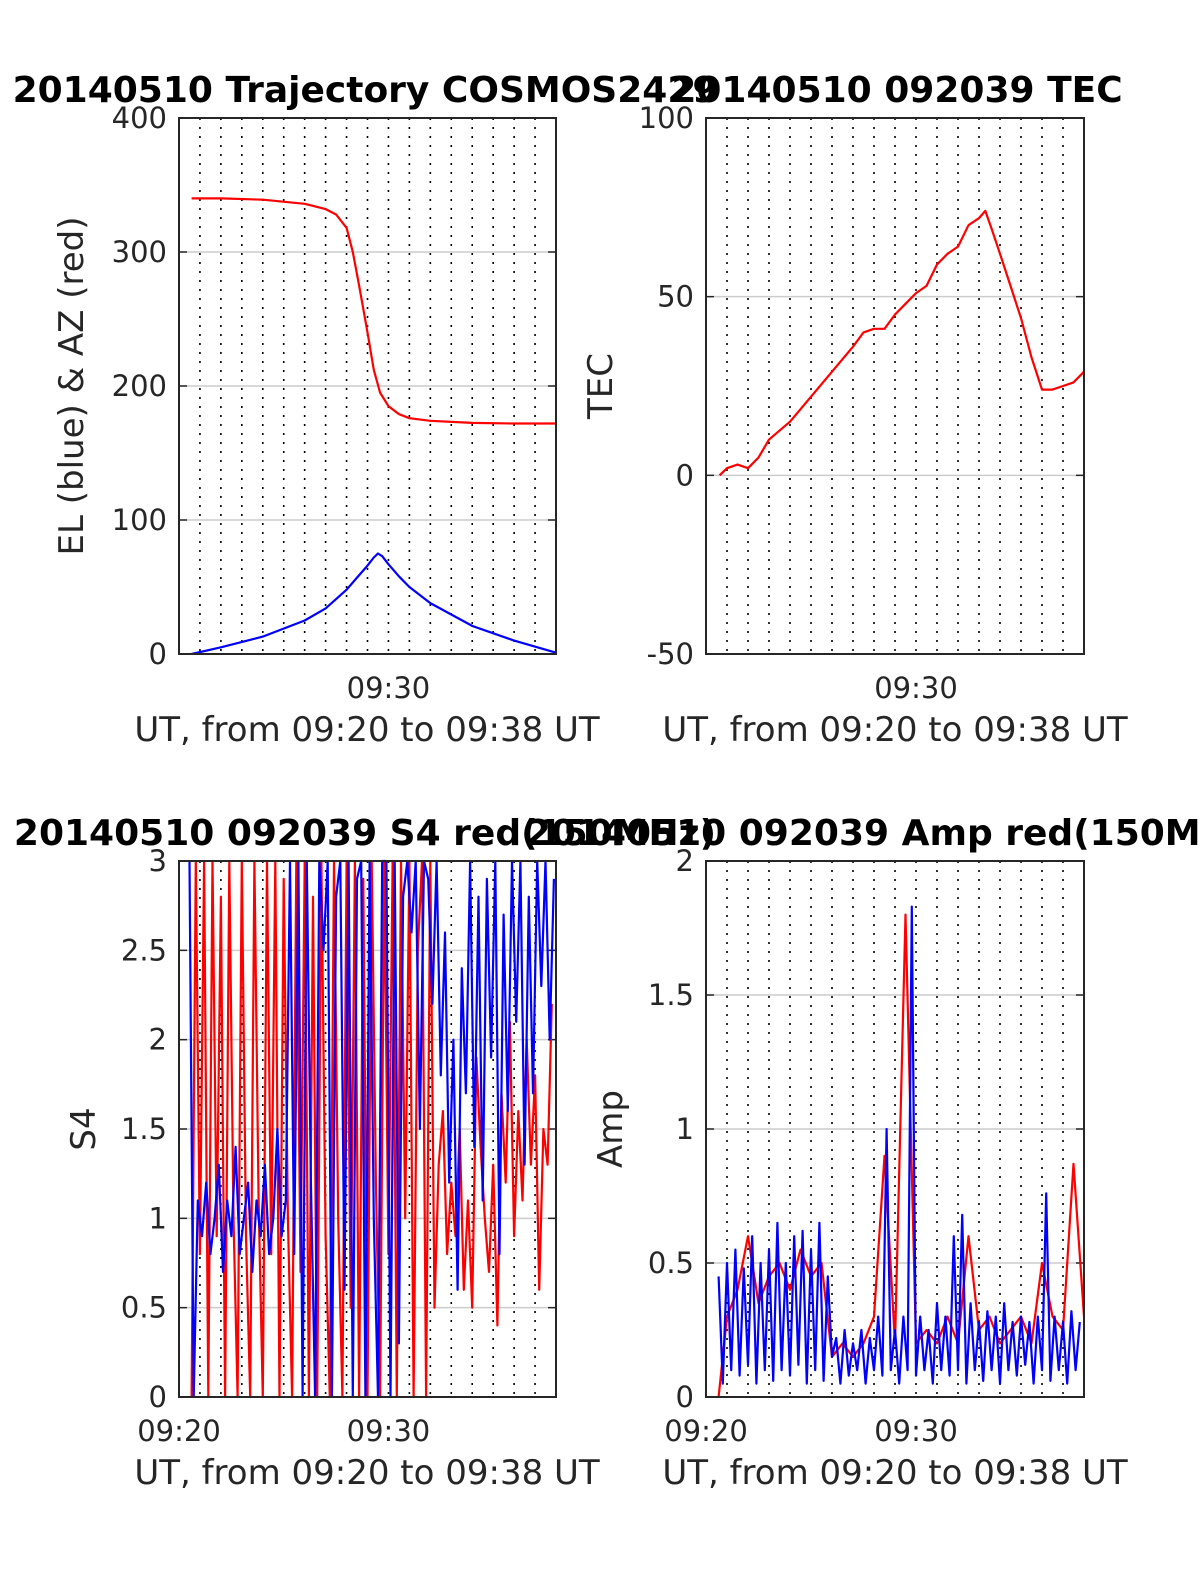 The image size is (1200, 1575). What do you see at coordinates (144, 950) in the screenshot?
I see `y-tick-label: 2.5` at bounding box center [144, 950].